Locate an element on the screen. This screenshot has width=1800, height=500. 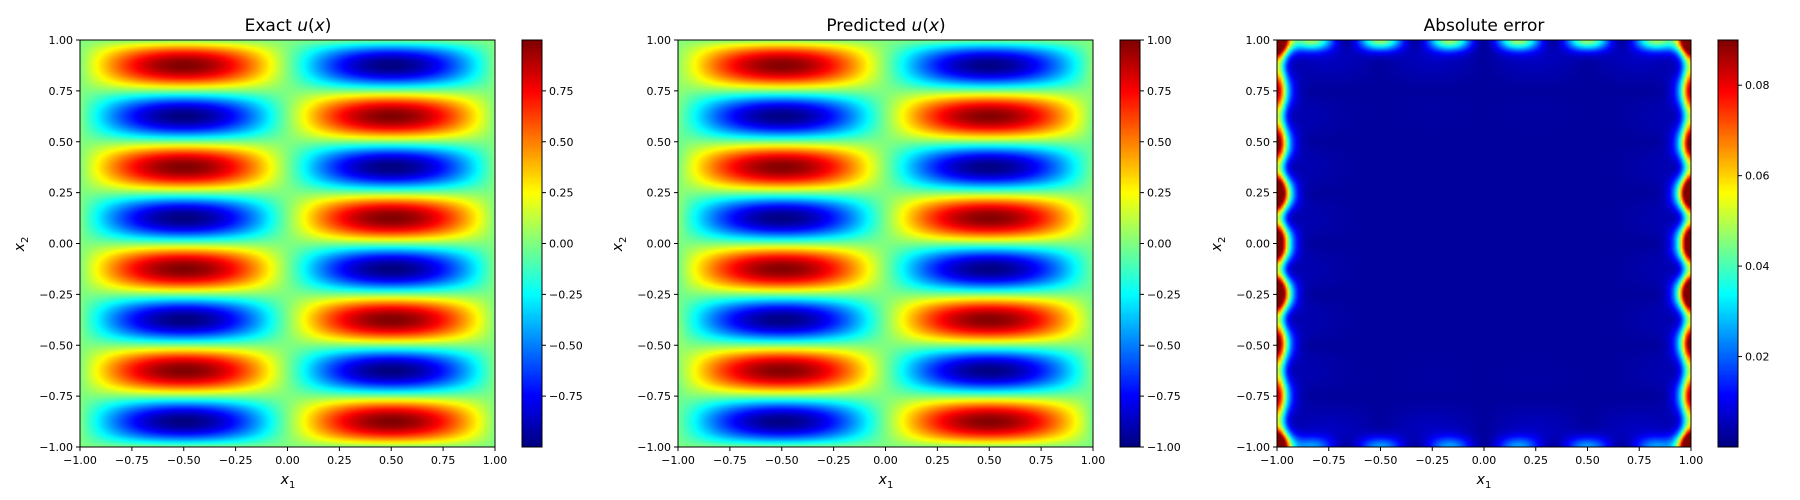
colorbar-tick-group: 0.02 0.04 0.06 0.08 is located at coordinates (1754, 221).